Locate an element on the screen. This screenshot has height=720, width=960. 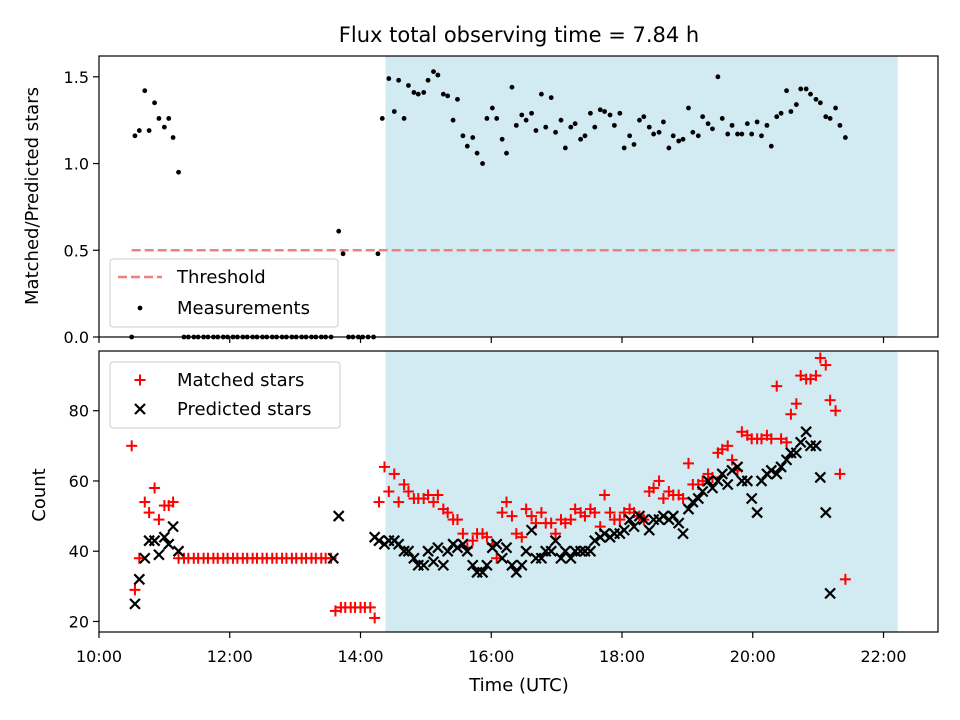
bottom-y-axis: 20 40 60 80 is located at coordinates (84, 516).